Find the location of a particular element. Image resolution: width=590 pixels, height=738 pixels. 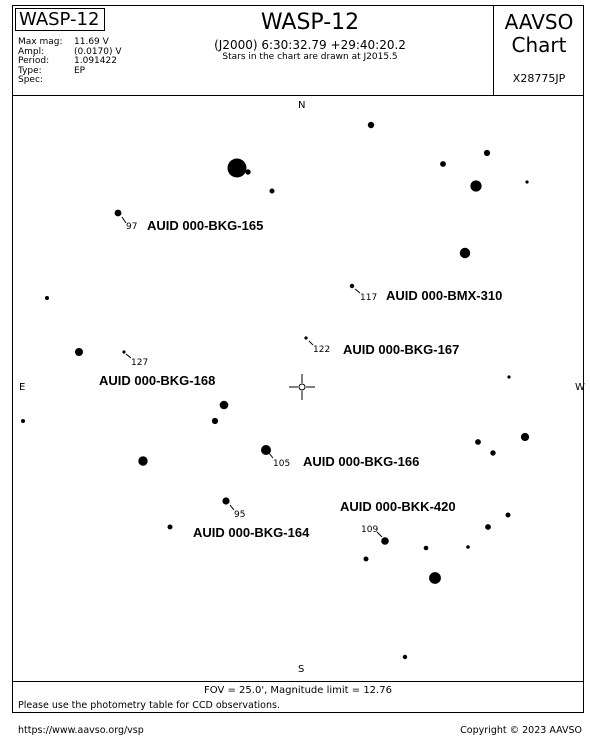

epoch-note: Stars in the chart are drawn at J2015.5 is located at coordinates (310, 57).